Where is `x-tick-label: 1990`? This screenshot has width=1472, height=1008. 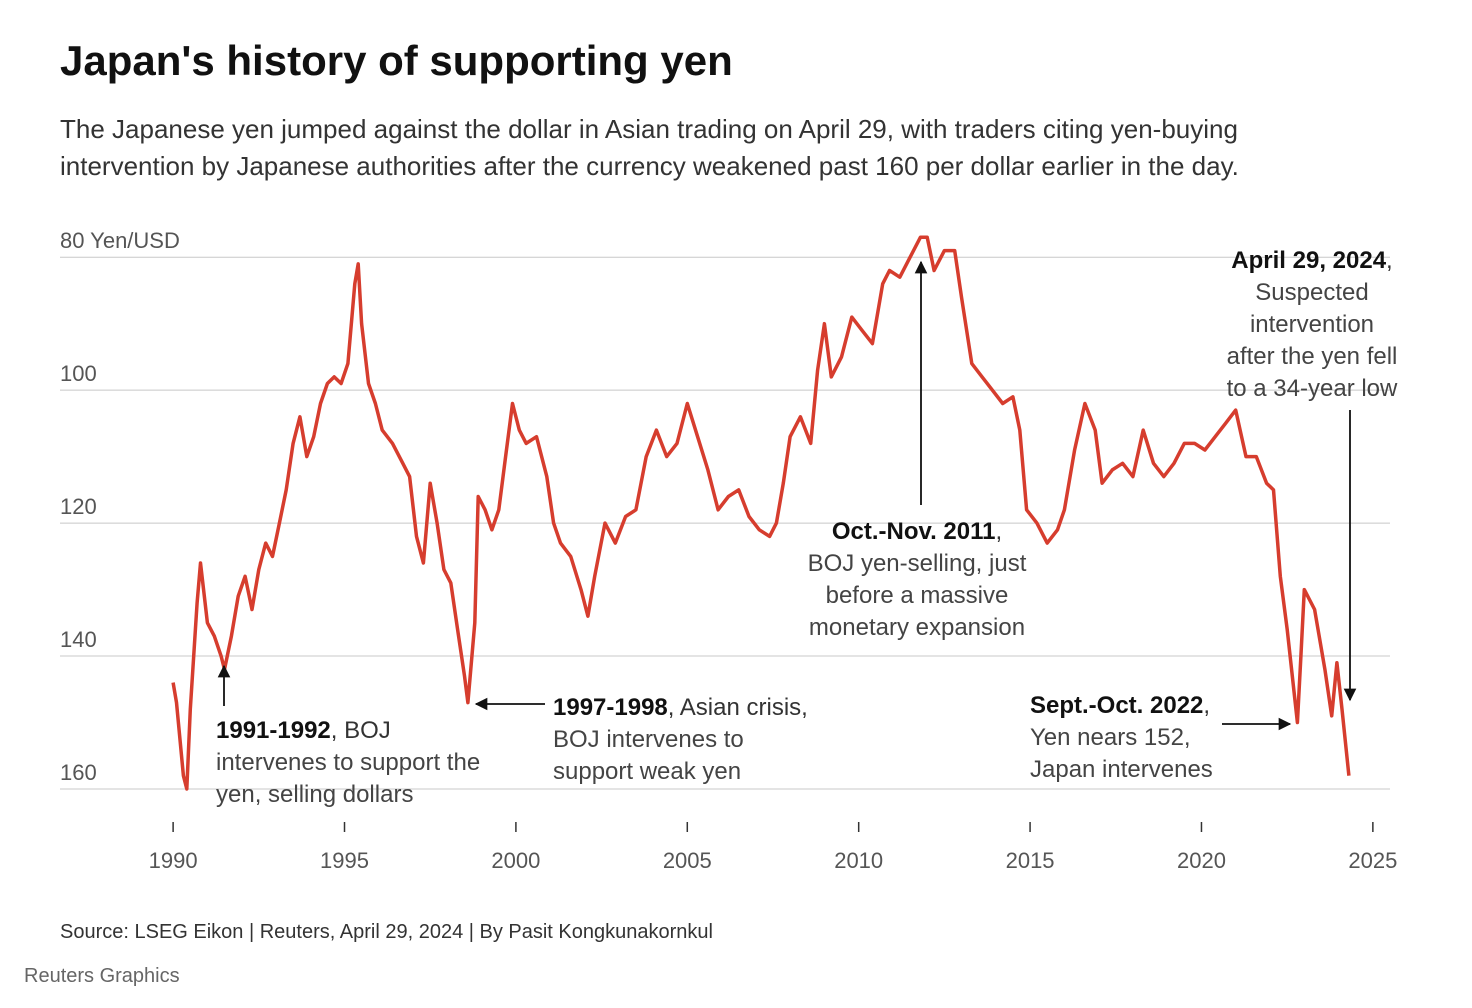
x-tick-label: 1990 is located at coordinates (173, 860).